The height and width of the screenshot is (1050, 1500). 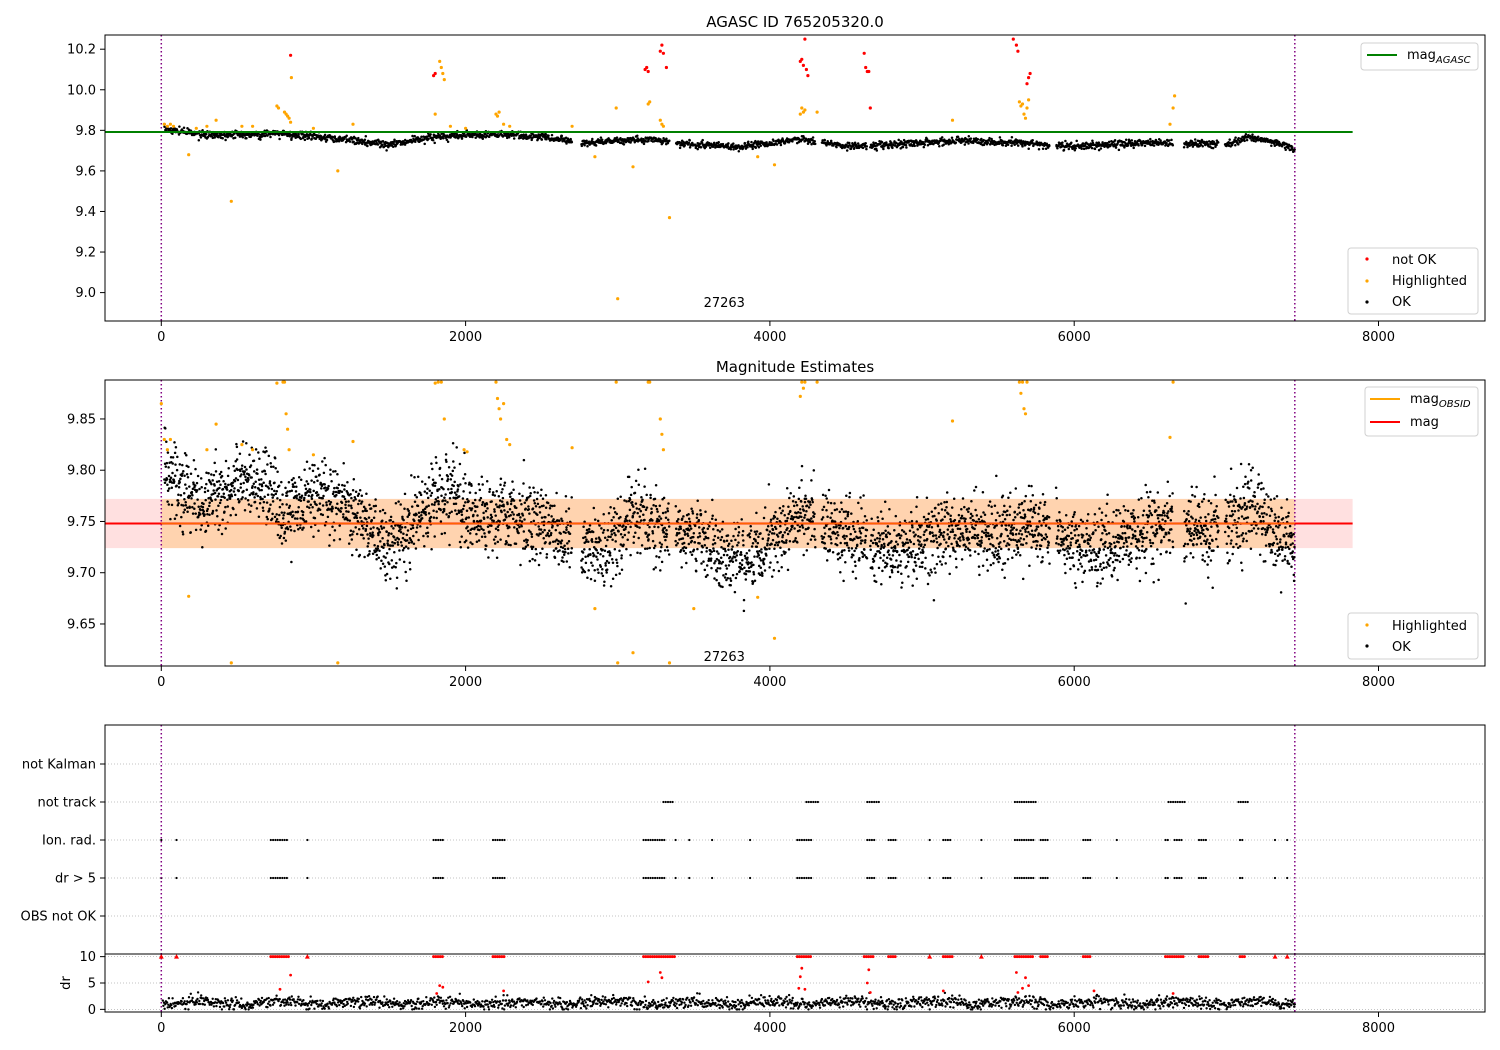 What do you see at coordinates (753, 565) in the screenshot?
I see `magnitude-ok-point-2095` at bounding box center [753, 565].